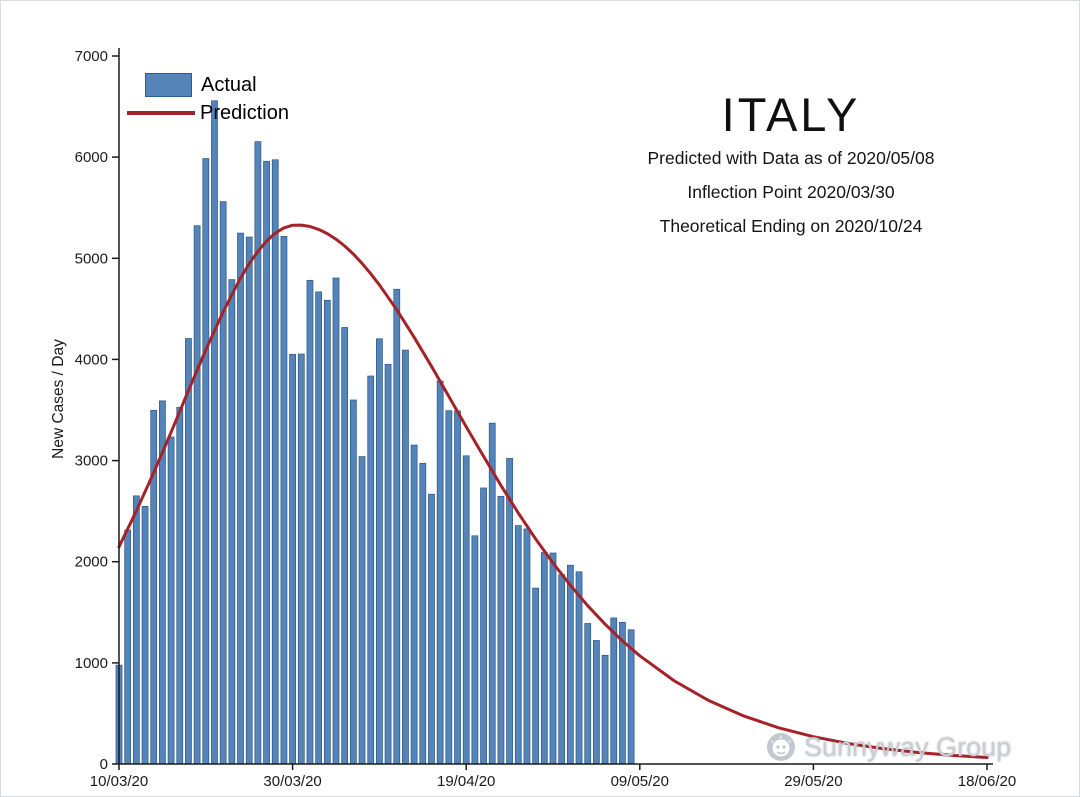 The height and width of the screenshot is (797, 1080). What do you see at coordinates (91, 157) in the screenshot?
I see `y-tick-label: 6000` at bounding box center [91, 157].